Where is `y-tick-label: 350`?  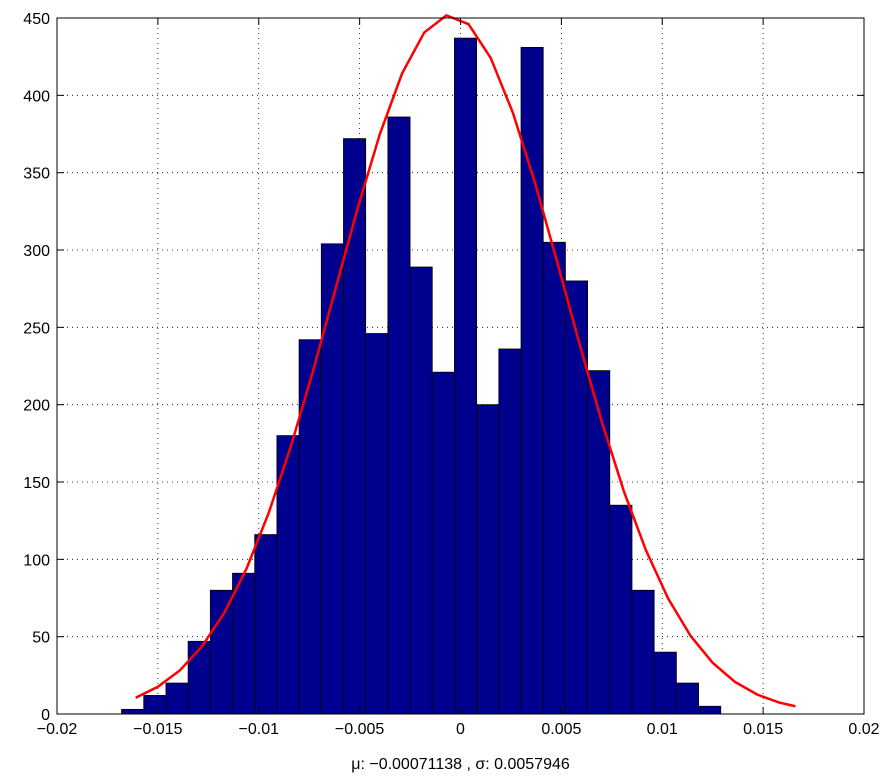 y-tick-label: 350 is located at coordinates (36, 174).